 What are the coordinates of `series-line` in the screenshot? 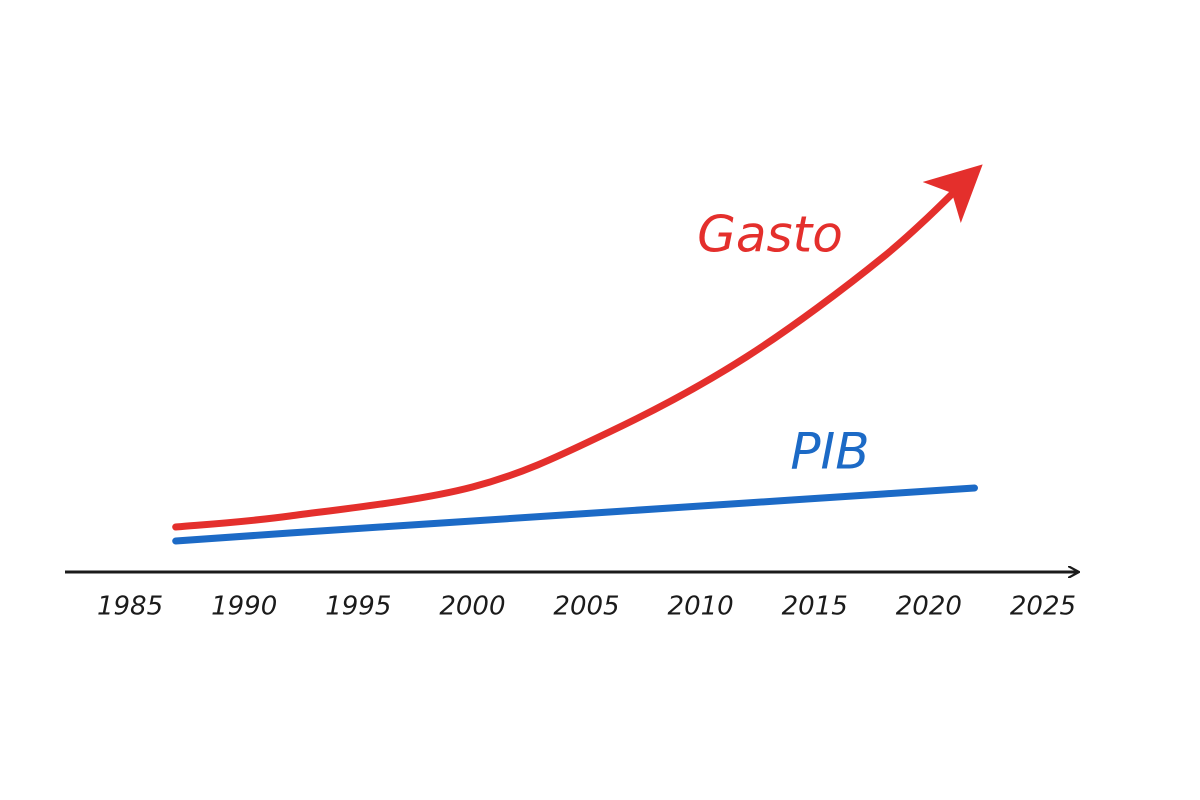 It's located at (575, 514).